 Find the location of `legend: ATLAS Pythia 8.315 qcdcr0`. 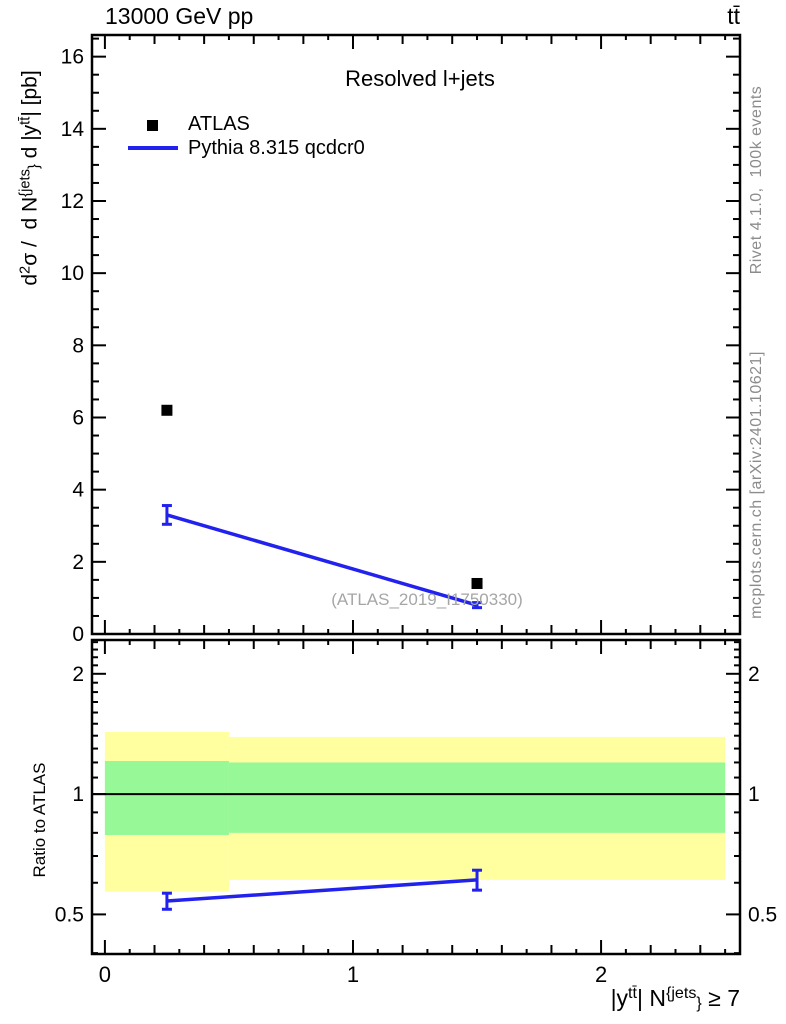

legend: ATLAS Pythia 8.315 qcdcr0 is located at coordinates (258, 138).